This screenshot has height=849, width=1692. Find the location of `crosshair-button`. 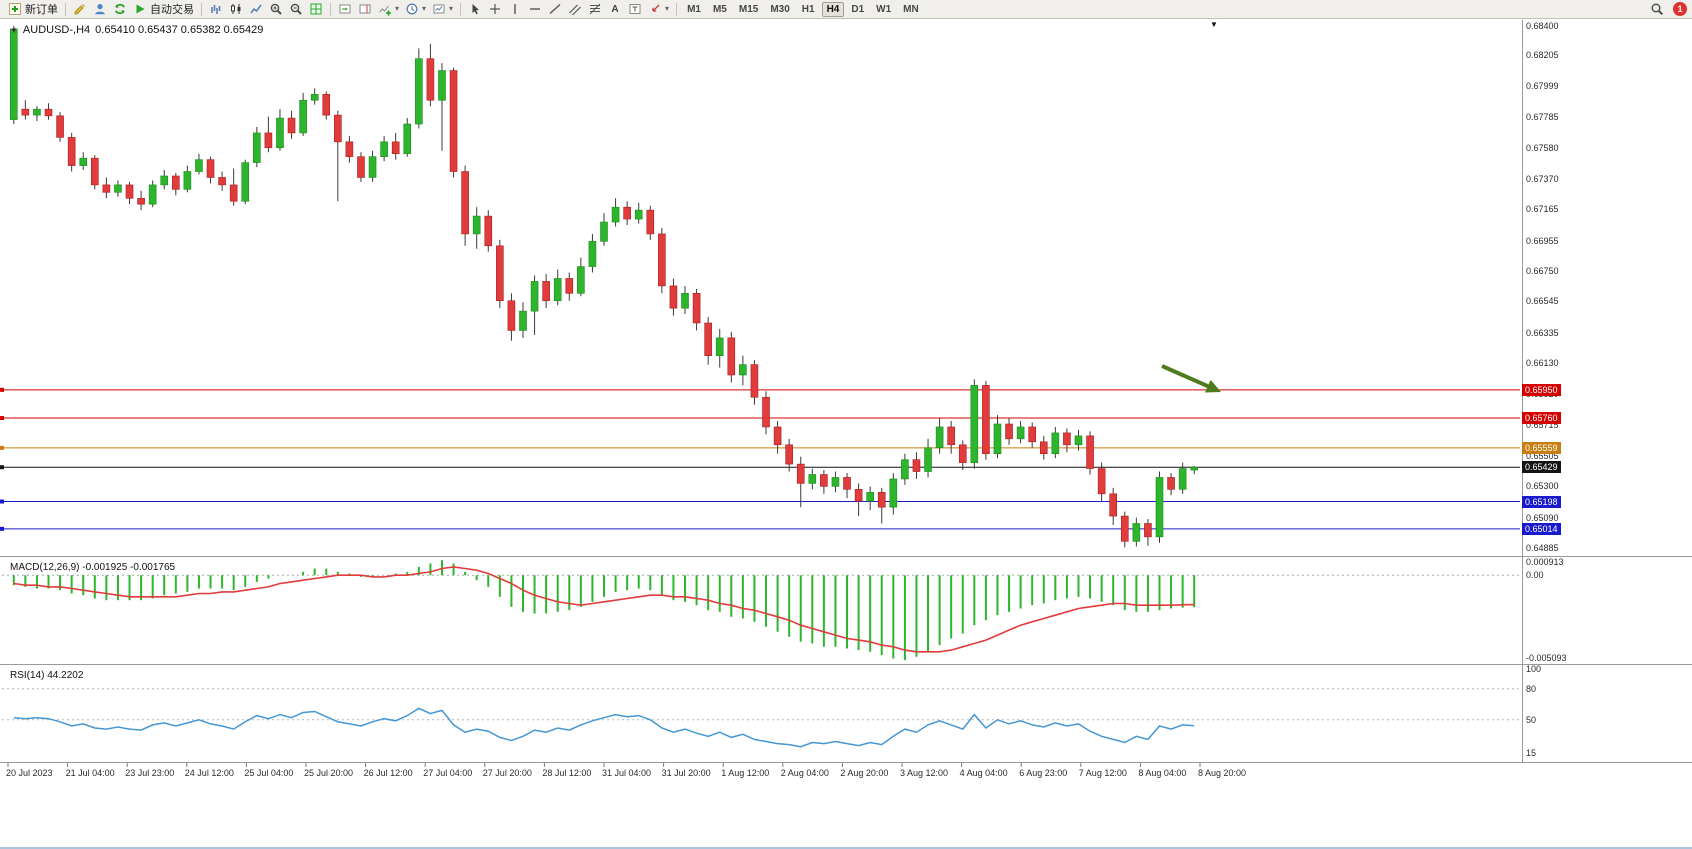

crosshair-button is located at coordinates (495, 9).